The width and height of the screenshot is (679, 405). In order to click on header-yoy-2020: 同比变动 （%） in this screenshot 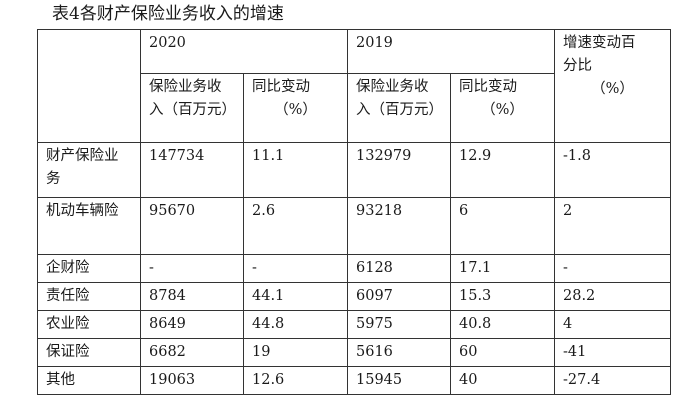, I will do `click(295, 108)`.